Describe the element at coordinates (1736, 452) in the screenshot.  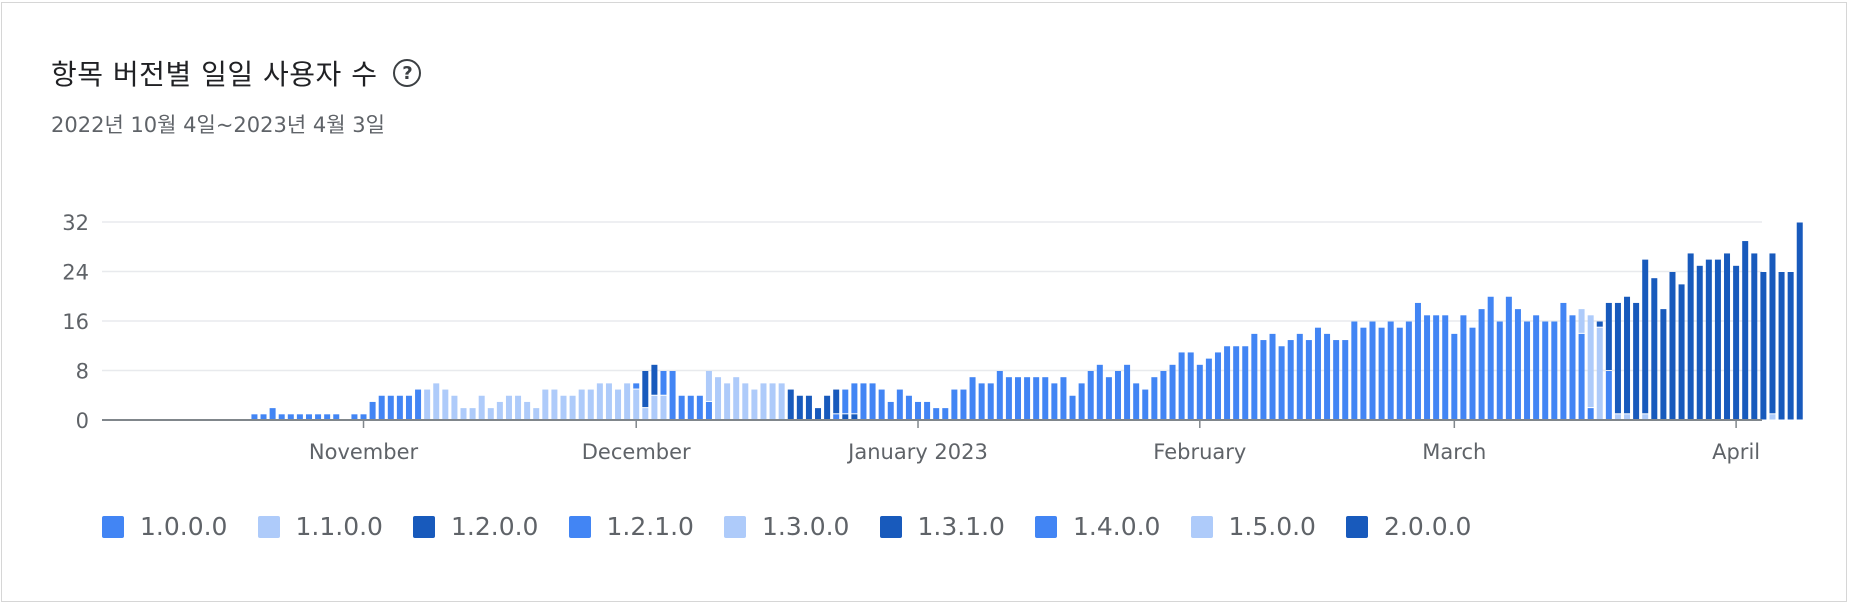
I see `x-tick-label: April` at that location.